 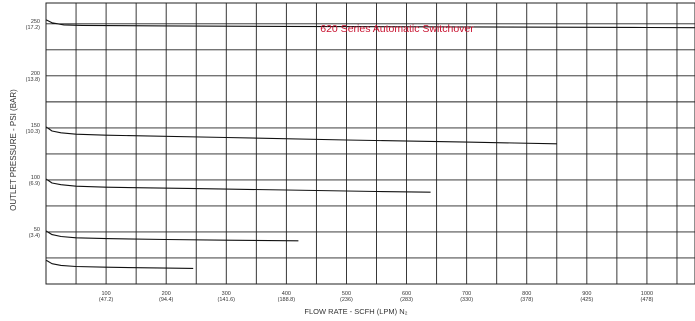 What do you see at coordinates (166, 294) in the screenshot?
I see `x-tick-label: 200` at bounding box center [166, 294].